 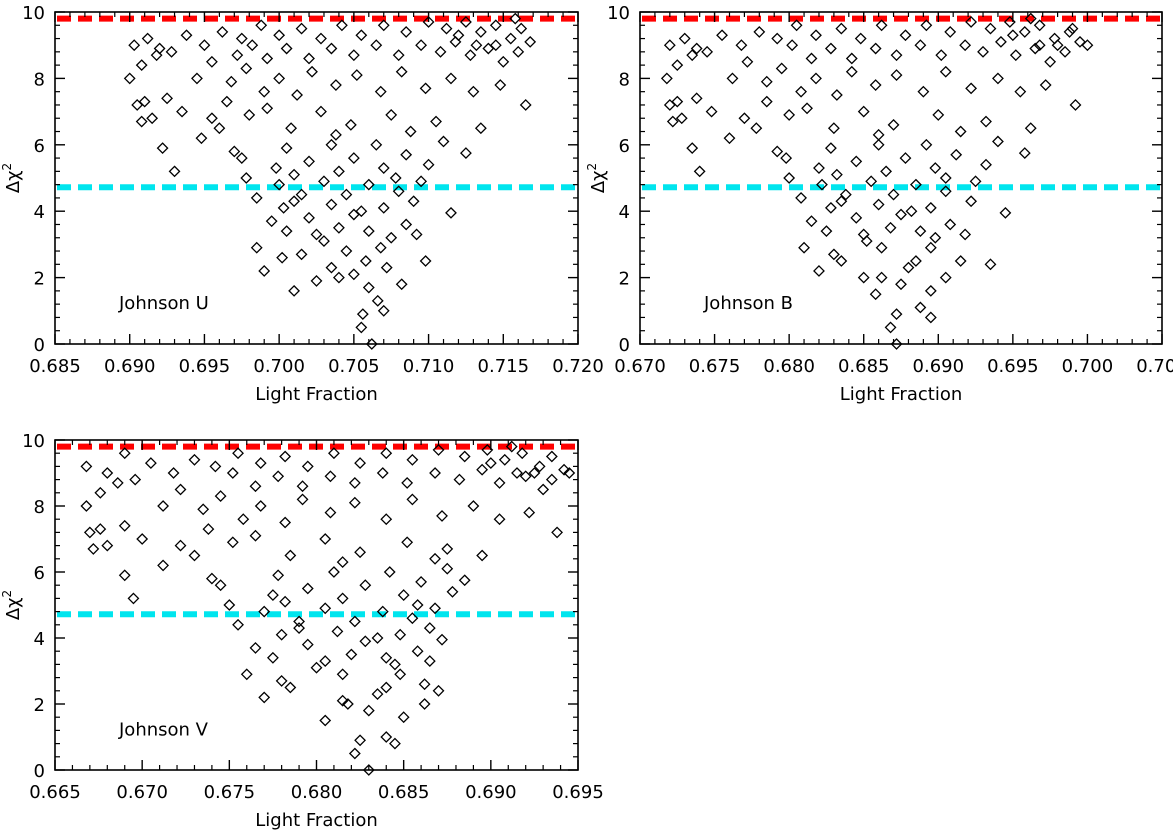 I want to click on x-tick-label: 0.715, so click(x=504, y=366).